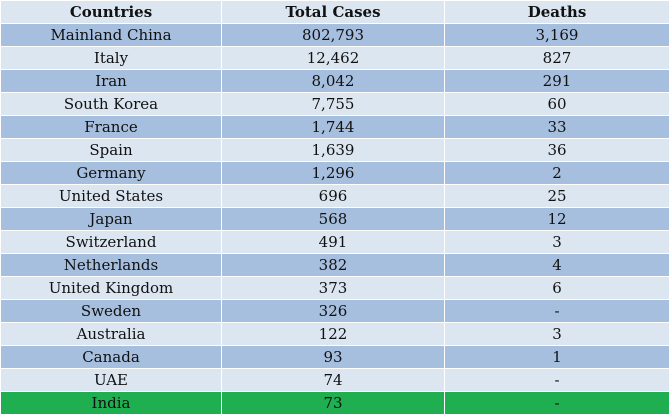  I want to click on total-cases-cell: 326, so click(333, 311).